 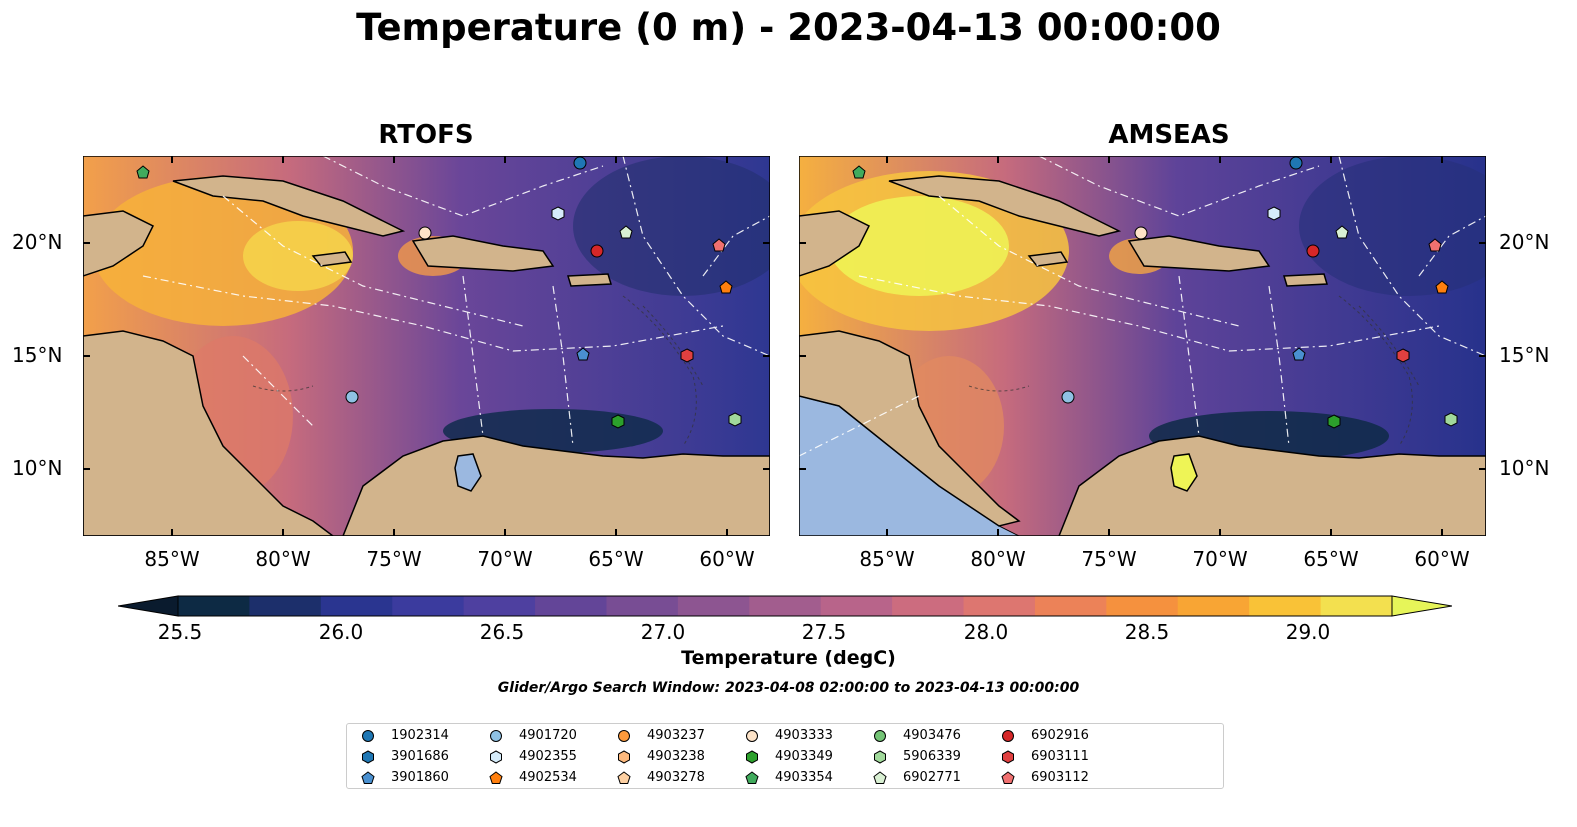 I want to click on legend-item-label: 6902771, so click(x=932, y=777).